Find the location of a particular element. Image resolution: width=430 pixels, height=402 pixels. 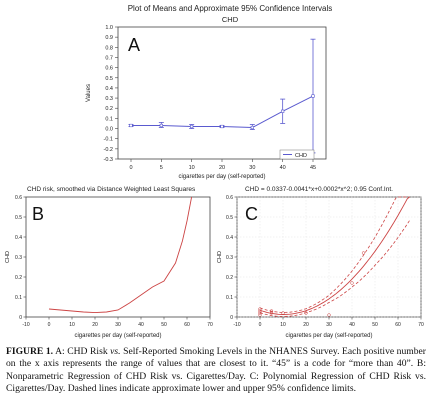

chart-b-xtick-label: 50 is located at coordinates (164, 325).